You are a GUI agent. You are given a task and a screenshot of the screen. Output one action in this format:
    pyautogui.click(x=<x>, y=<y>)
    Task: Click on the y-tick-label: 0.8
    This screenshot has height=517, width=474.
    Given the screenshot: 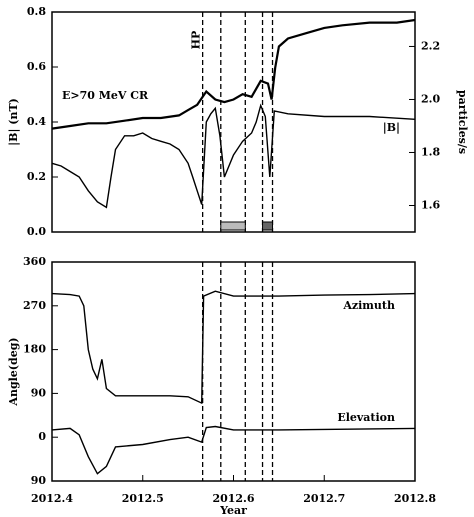 What is the action you would take?
    pyautogui.click(x=36, y=11)
    